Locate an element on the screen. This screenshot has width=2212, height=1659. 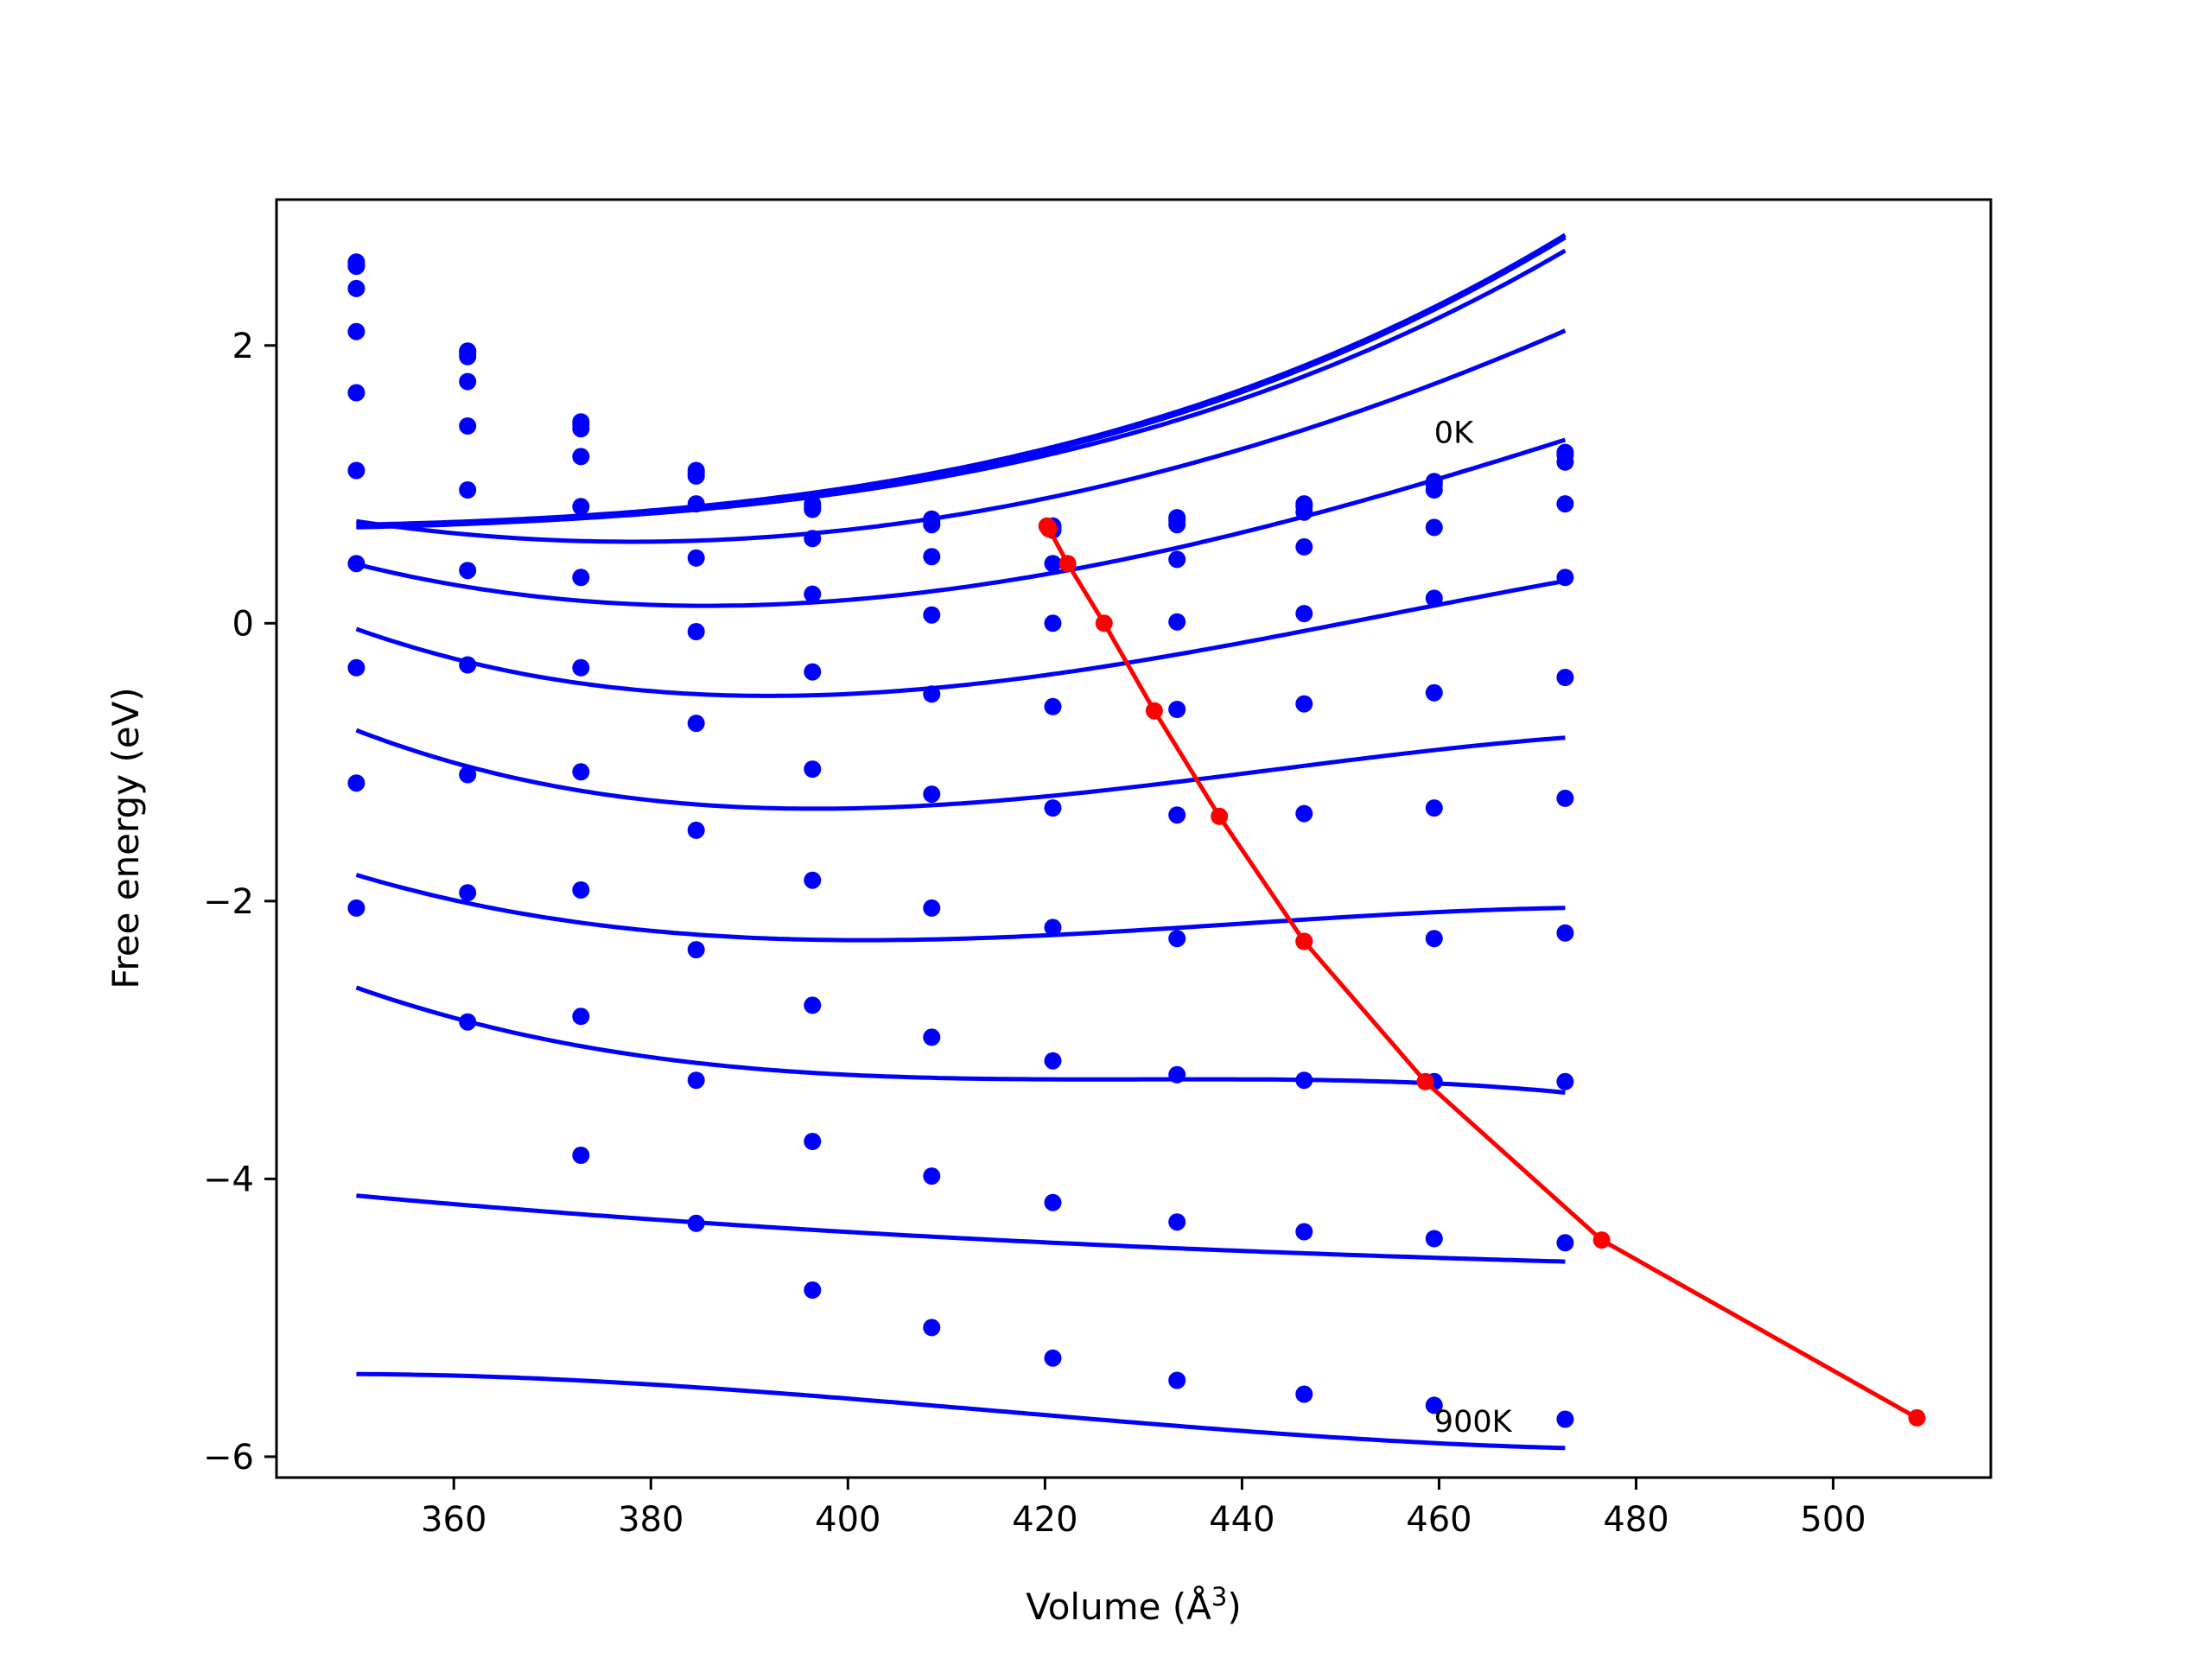
curve-annotation: 0K is located at coordinates (1454, 433).